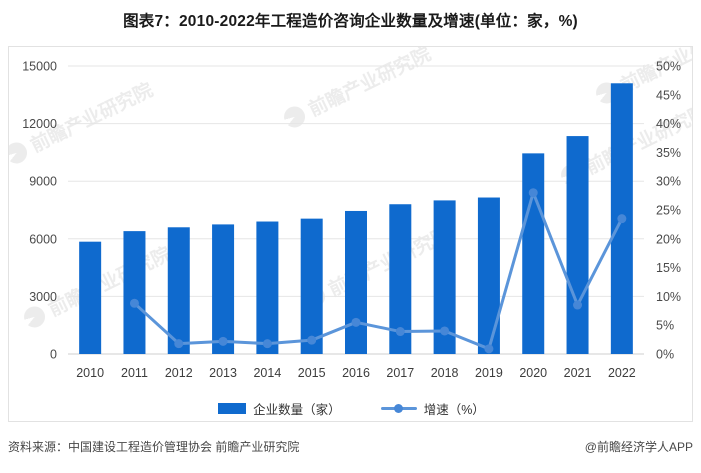 This screenshot has height=473, width=701. Describe the element at coordinates (668, 95) in the screenshot. I see `right-axis-tick-label: 45%` at that location.